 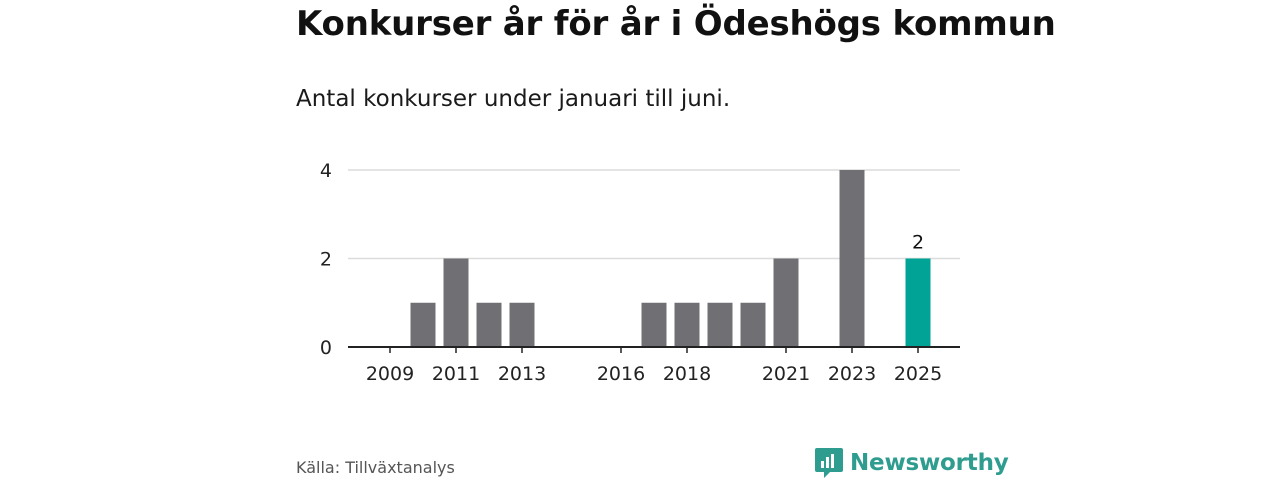 What do you see at coordinates (621, 374) in the screenshot?
I see `x-tick-label: 2016` at bounding box center [621, 374].